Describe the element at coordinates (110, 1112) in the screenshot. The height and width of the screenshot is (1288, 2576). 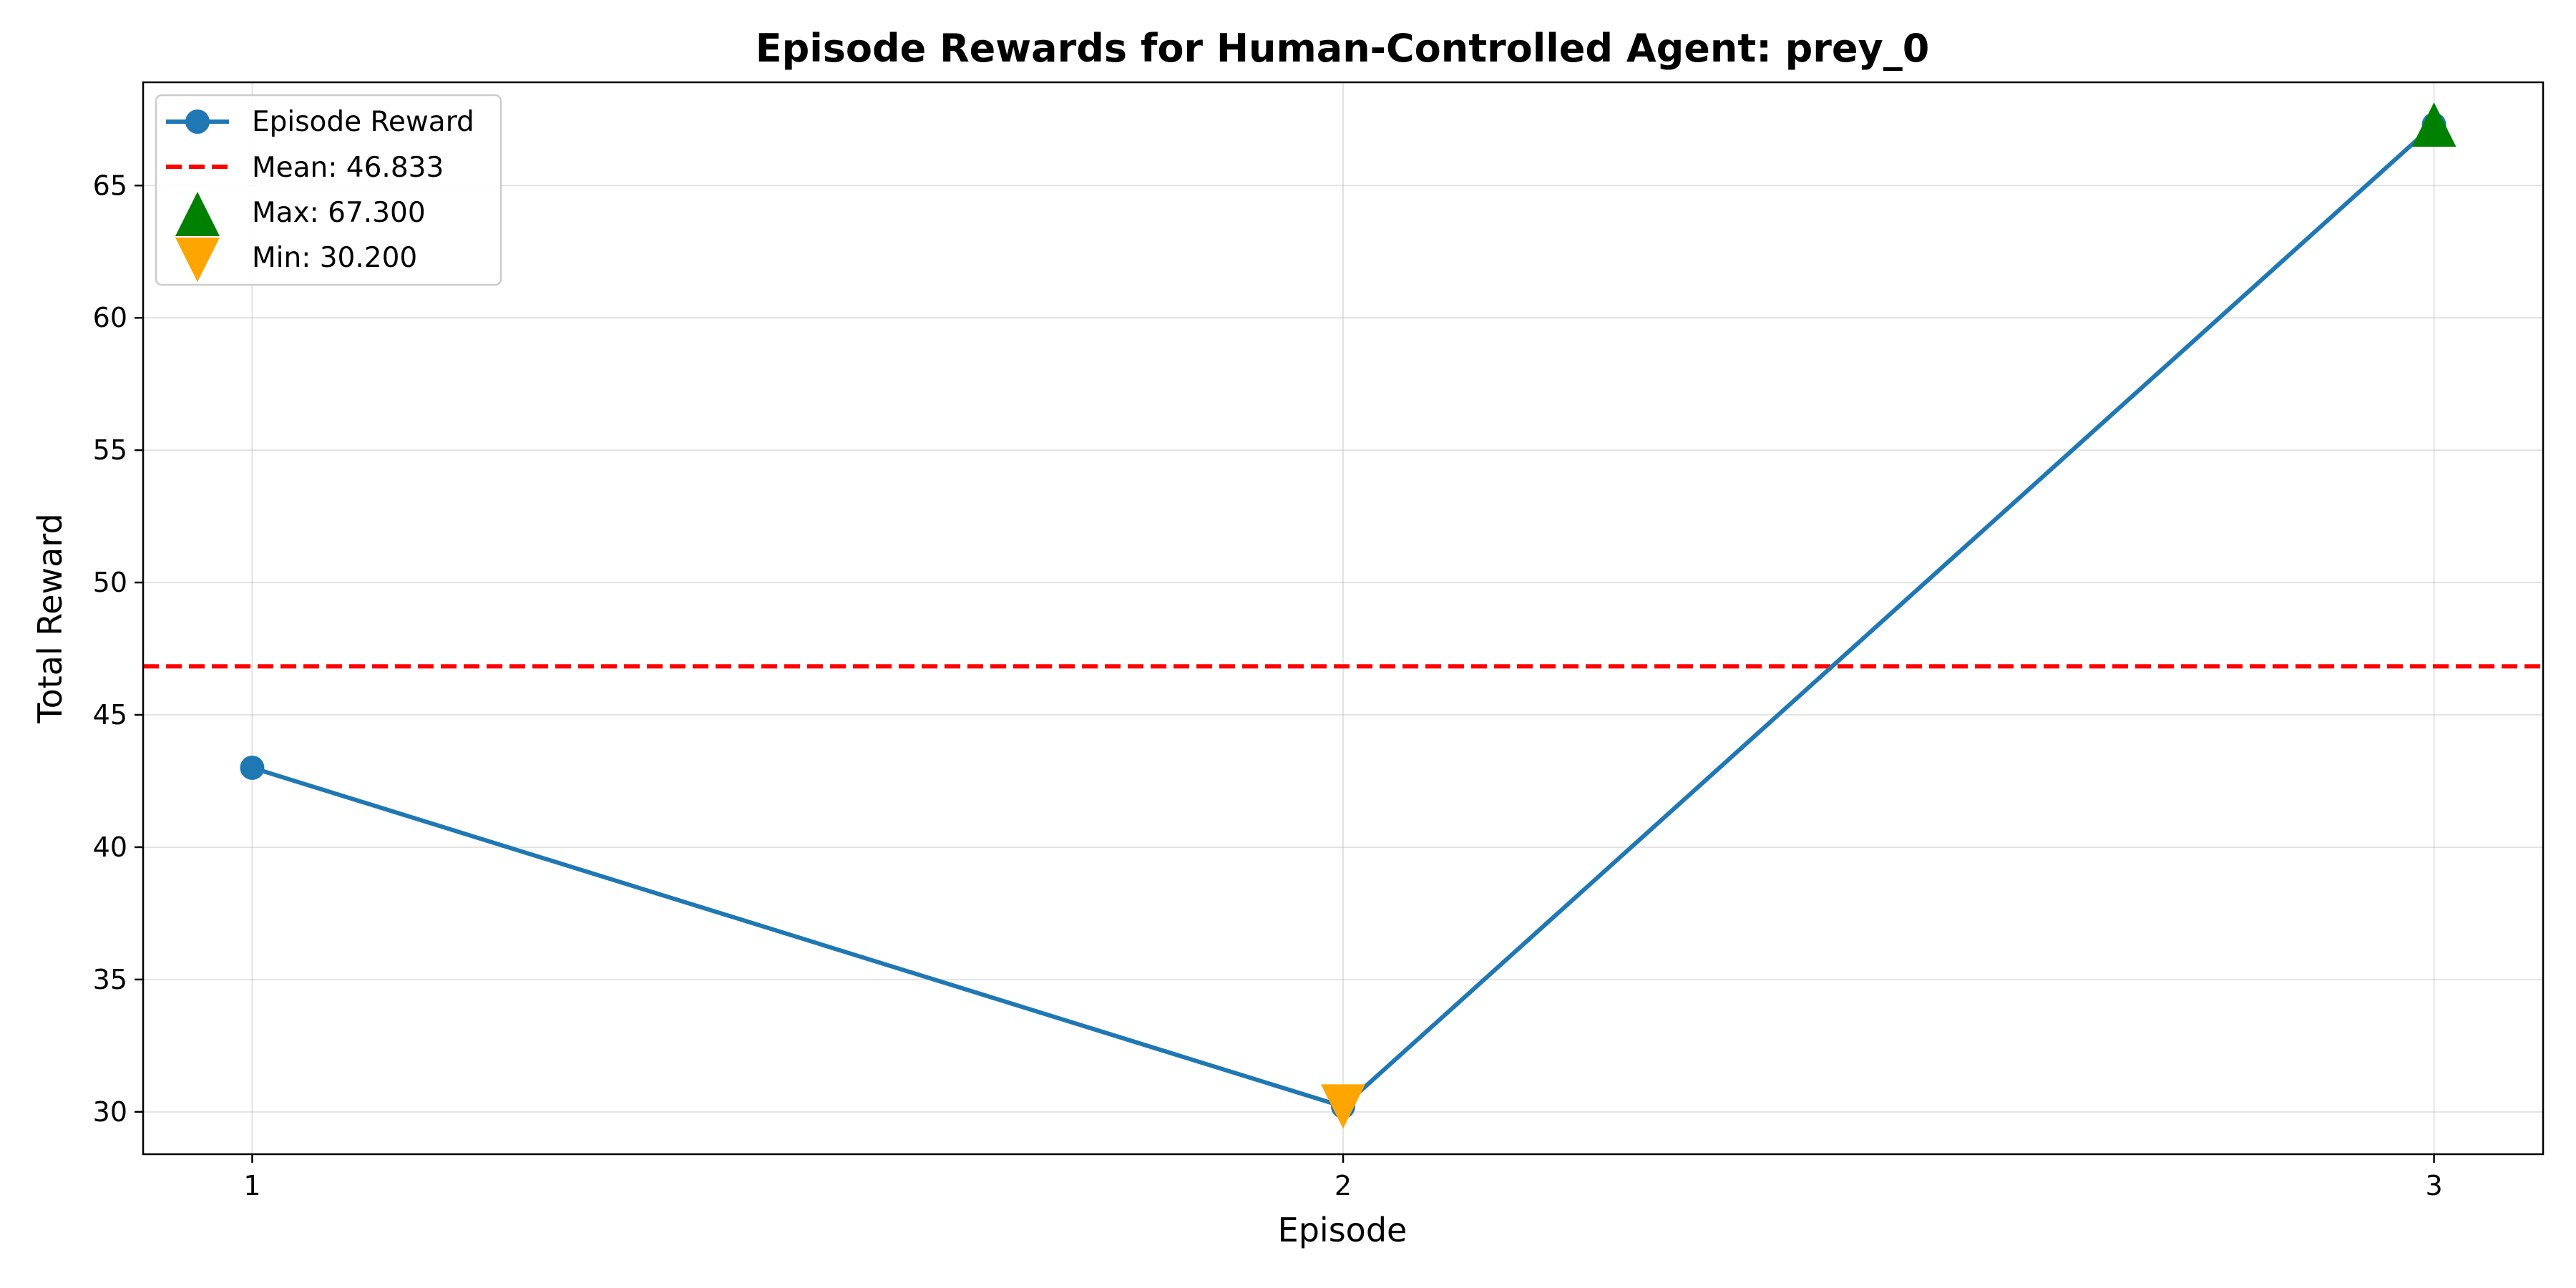
I see `y-tick-label: 30` at that location.